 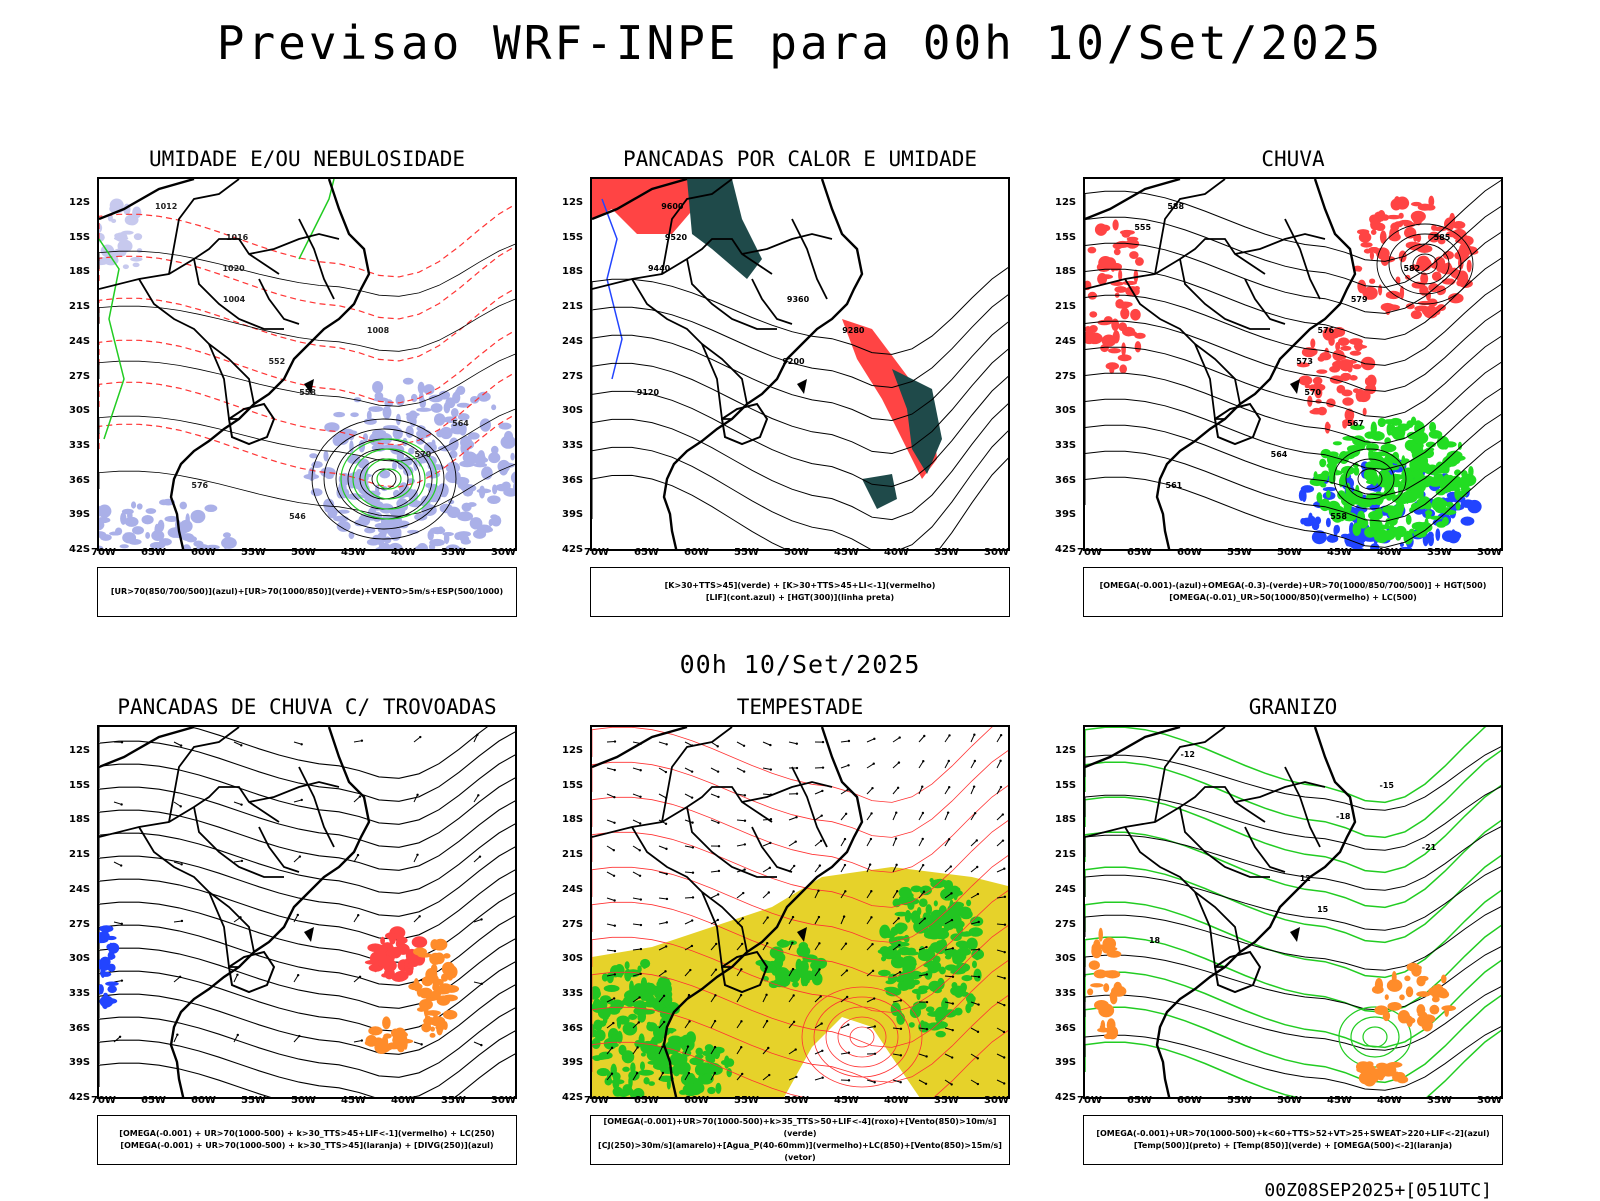 I want to click on contour-label: 573, so click(x=1304, y=361).